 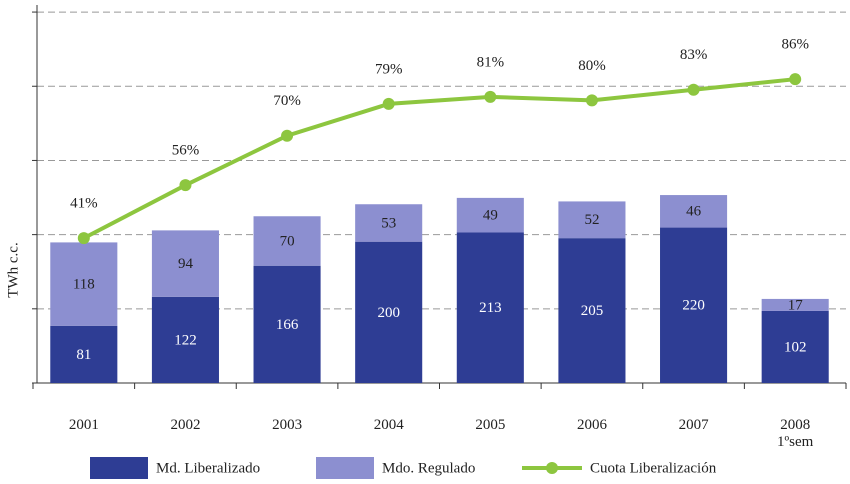 I want to click on x-tick-label-line: 2003, so click(x=287, y=425).